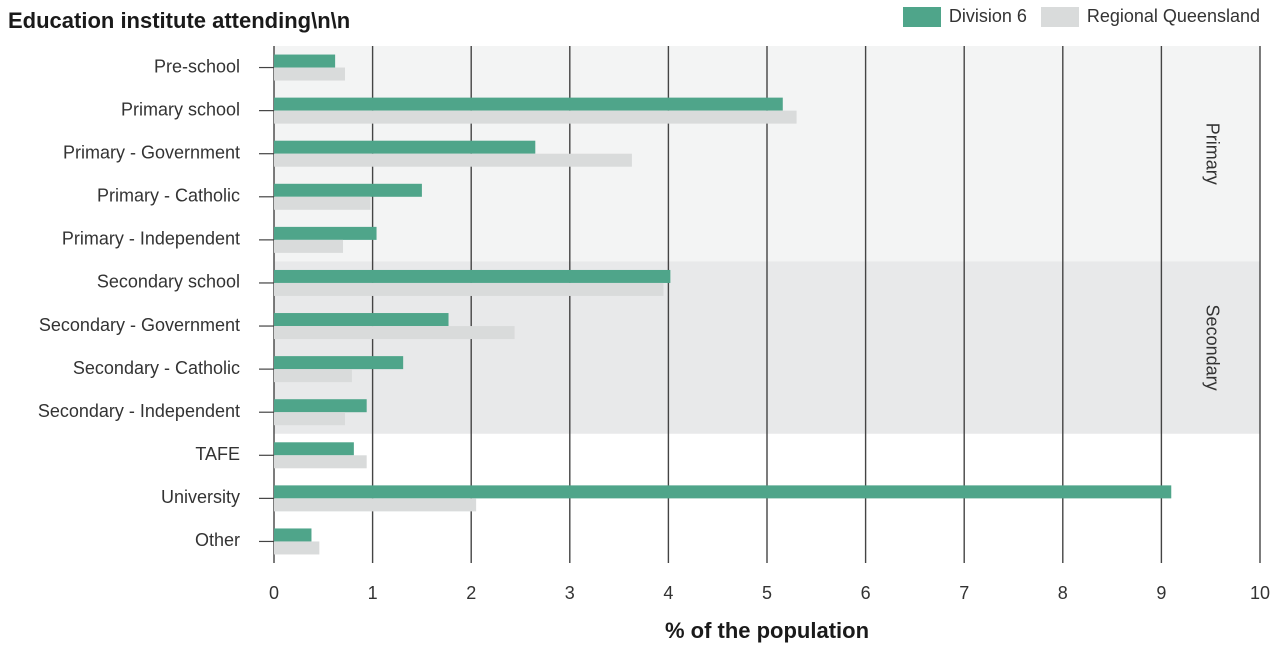 The height and width of the screenshot is (648, 1282). What do you see at coordinates (139, 325) in the screenshot?
I see `category-label-secondary-government: Secondary - Government` at bounding box center [139, 325].